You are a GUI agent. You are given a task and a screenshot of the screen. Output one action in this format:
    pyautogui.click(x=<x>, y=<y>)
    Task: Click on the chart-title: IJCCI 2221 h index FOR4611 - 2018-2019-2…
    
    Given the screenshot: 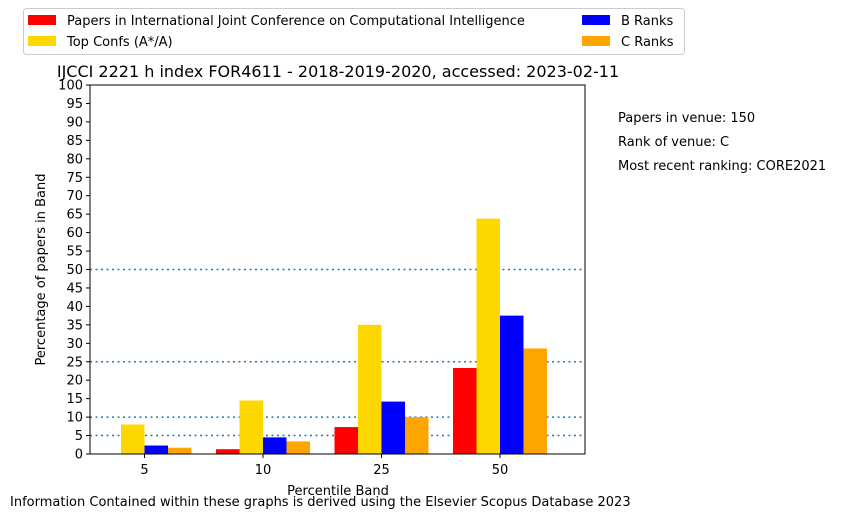 What is the action you would take?
    pyautogui.click(x=338, y=71)
    